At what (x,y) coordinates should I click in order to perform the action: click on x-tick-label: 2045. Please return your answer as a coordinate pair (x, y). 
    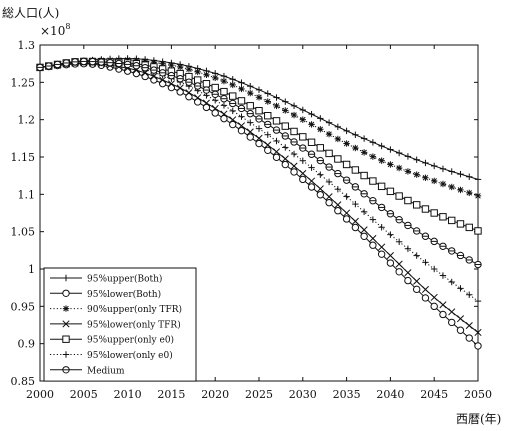
    Looking at the image, I should click on (434, 394).